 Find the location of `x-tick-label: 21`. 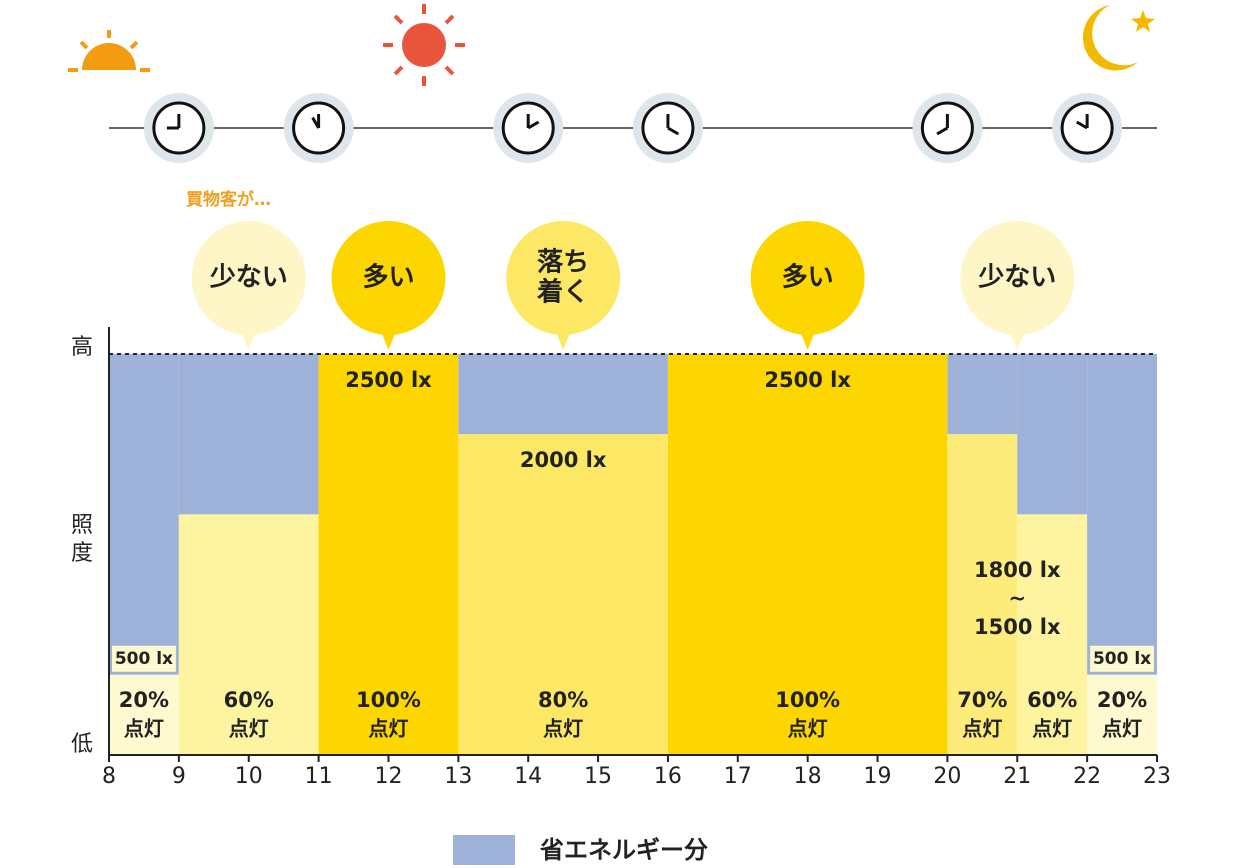

x-tick-label: 21 is located at coordinates (1017, 776).